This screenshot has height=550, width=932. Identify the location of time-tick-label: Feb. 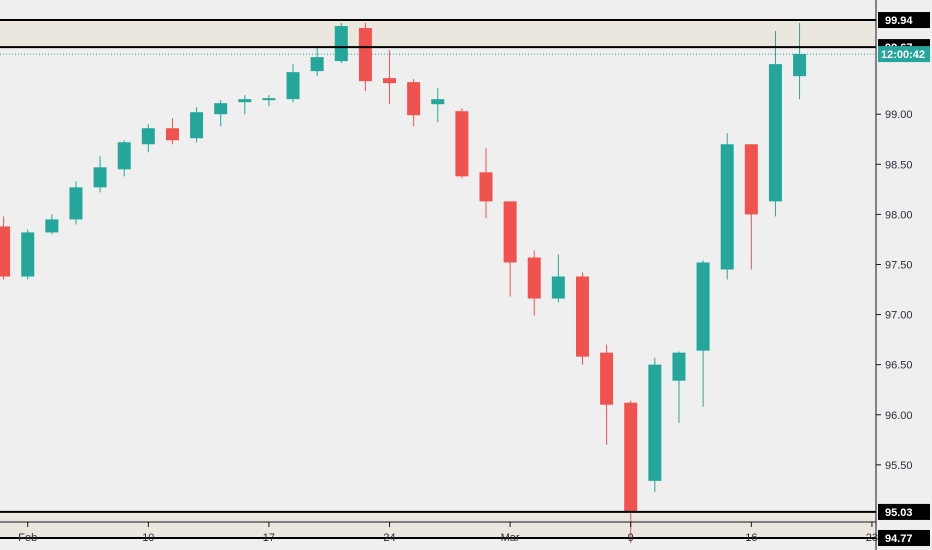
(27, 538).